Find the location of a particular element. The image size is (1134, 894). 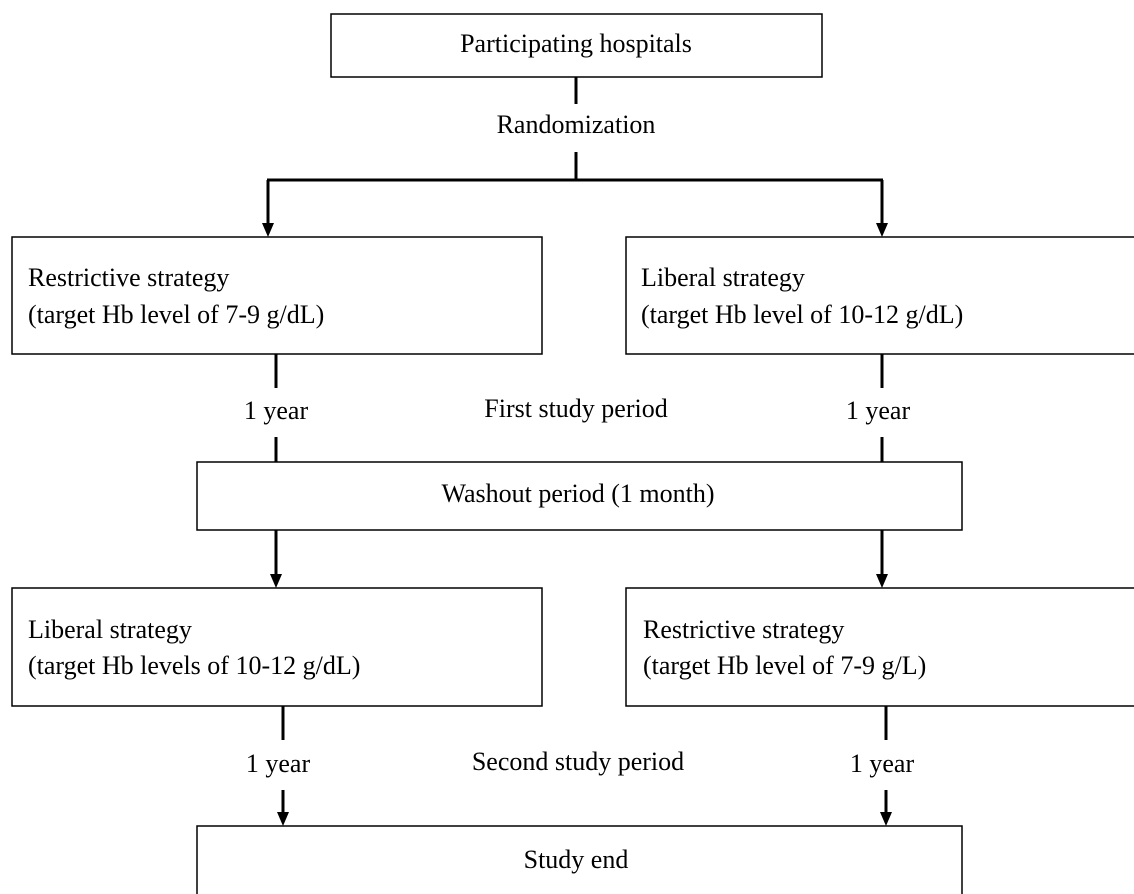

period-label: First study period is located at coordinates (575, 408).